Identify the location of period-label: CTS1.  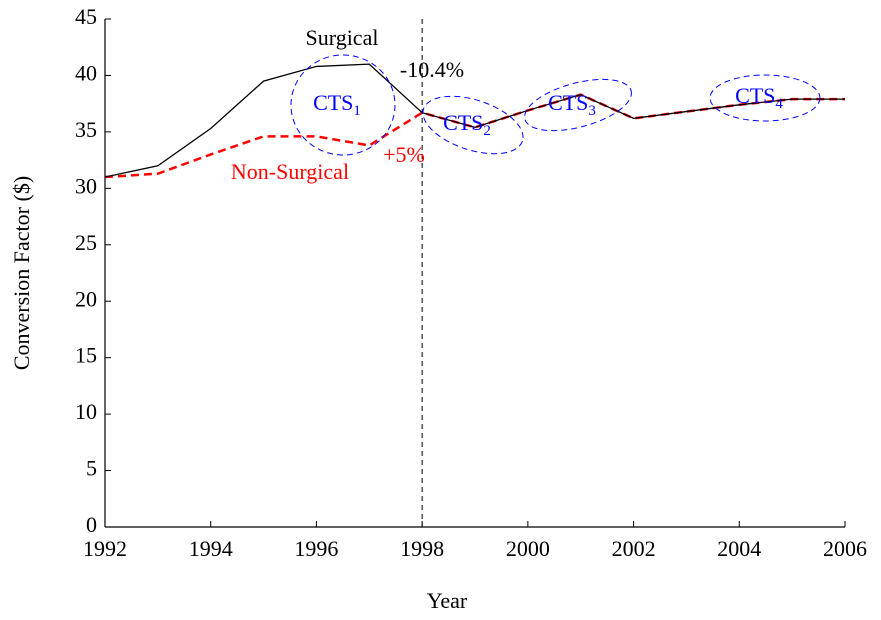
(337, 104).